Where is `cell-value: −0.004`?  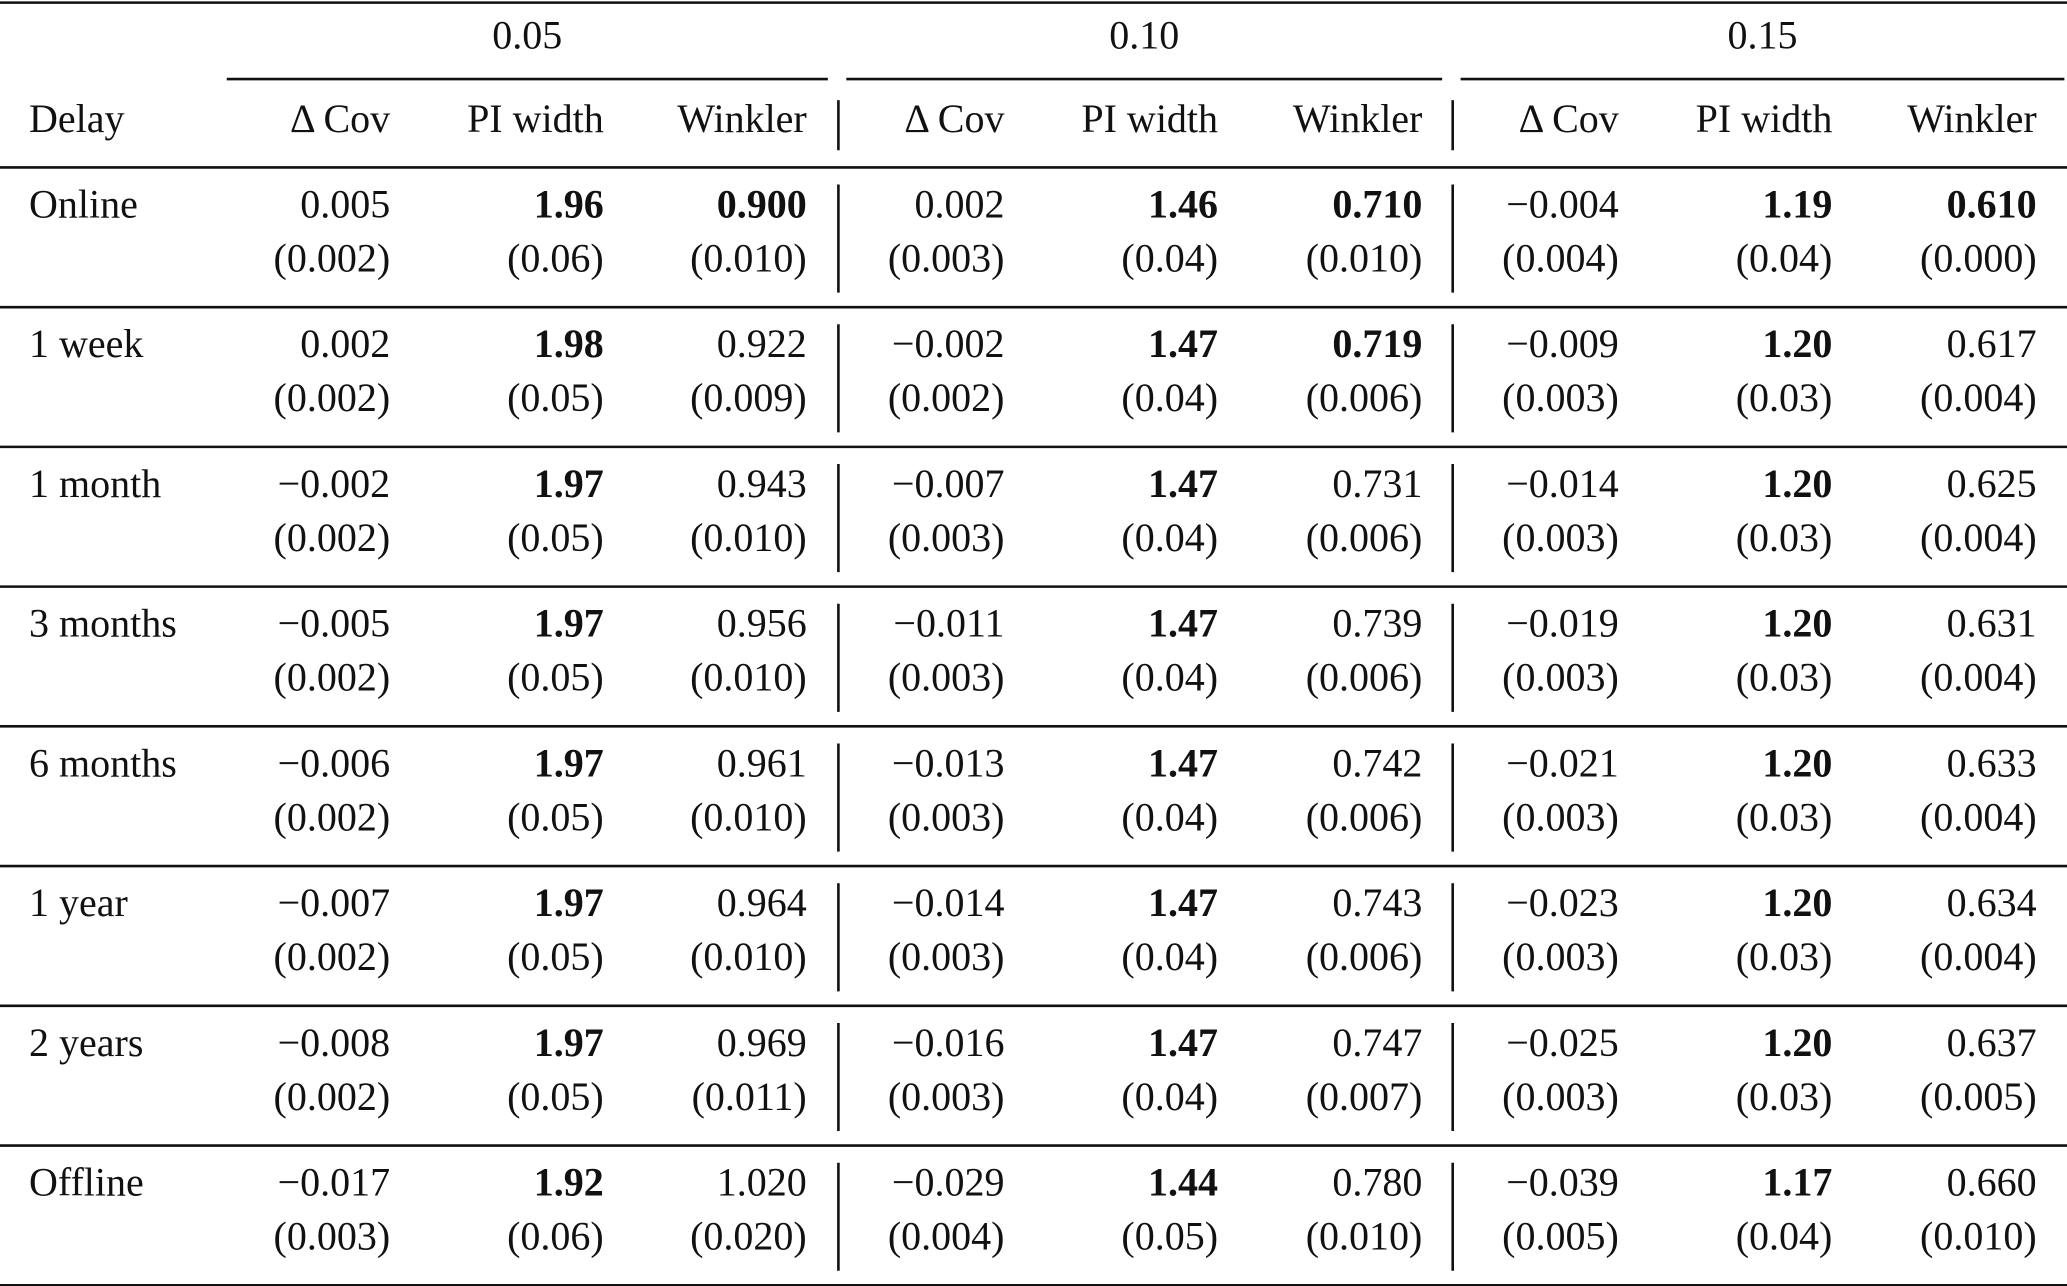 cell-value: −0.004 is located at coordinates (1562, 203).